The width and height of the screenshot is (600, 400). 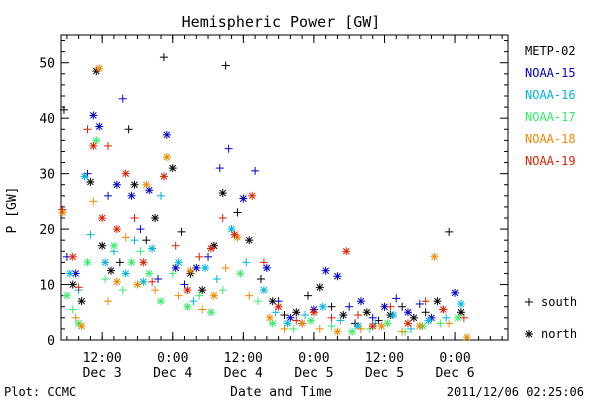 What do you see at coordinates (47, 230) in the screenshot?
I see `y-tick-label: 20` at bounding box center [47, 230].